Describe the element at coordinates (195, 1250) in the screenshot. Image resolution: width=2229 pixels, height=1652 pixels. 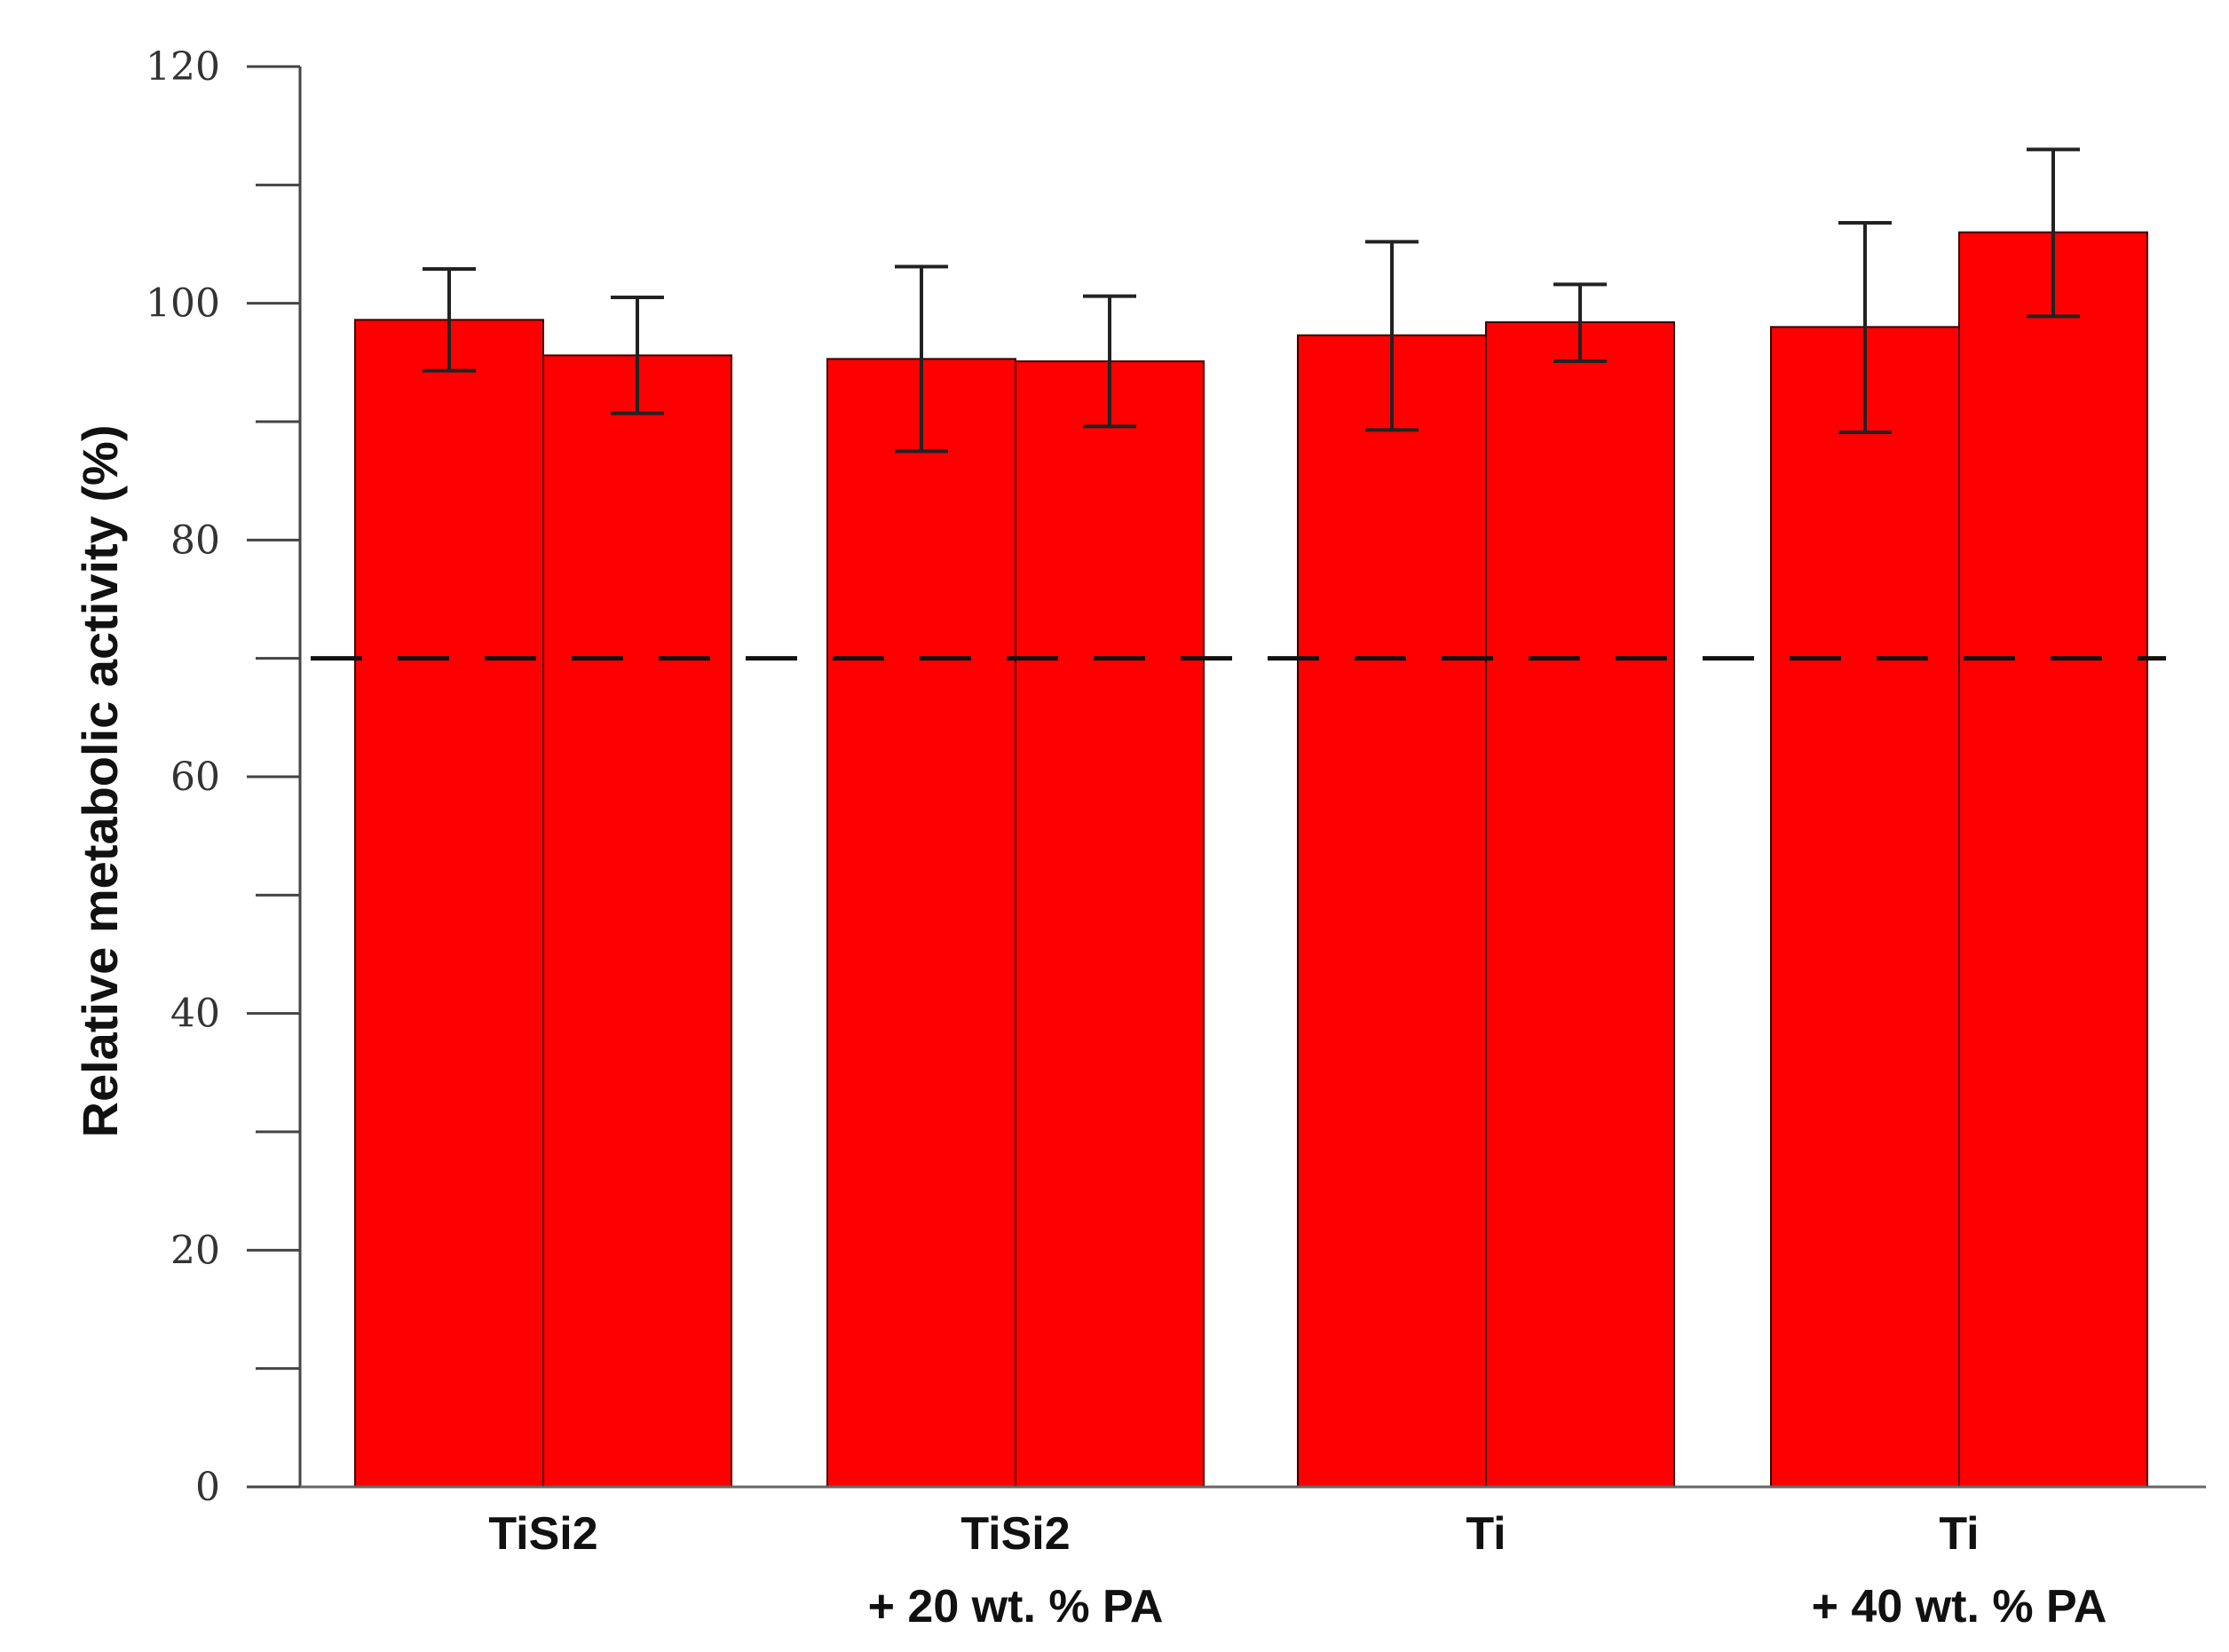
I see `y-tick-label: 20` at that location.